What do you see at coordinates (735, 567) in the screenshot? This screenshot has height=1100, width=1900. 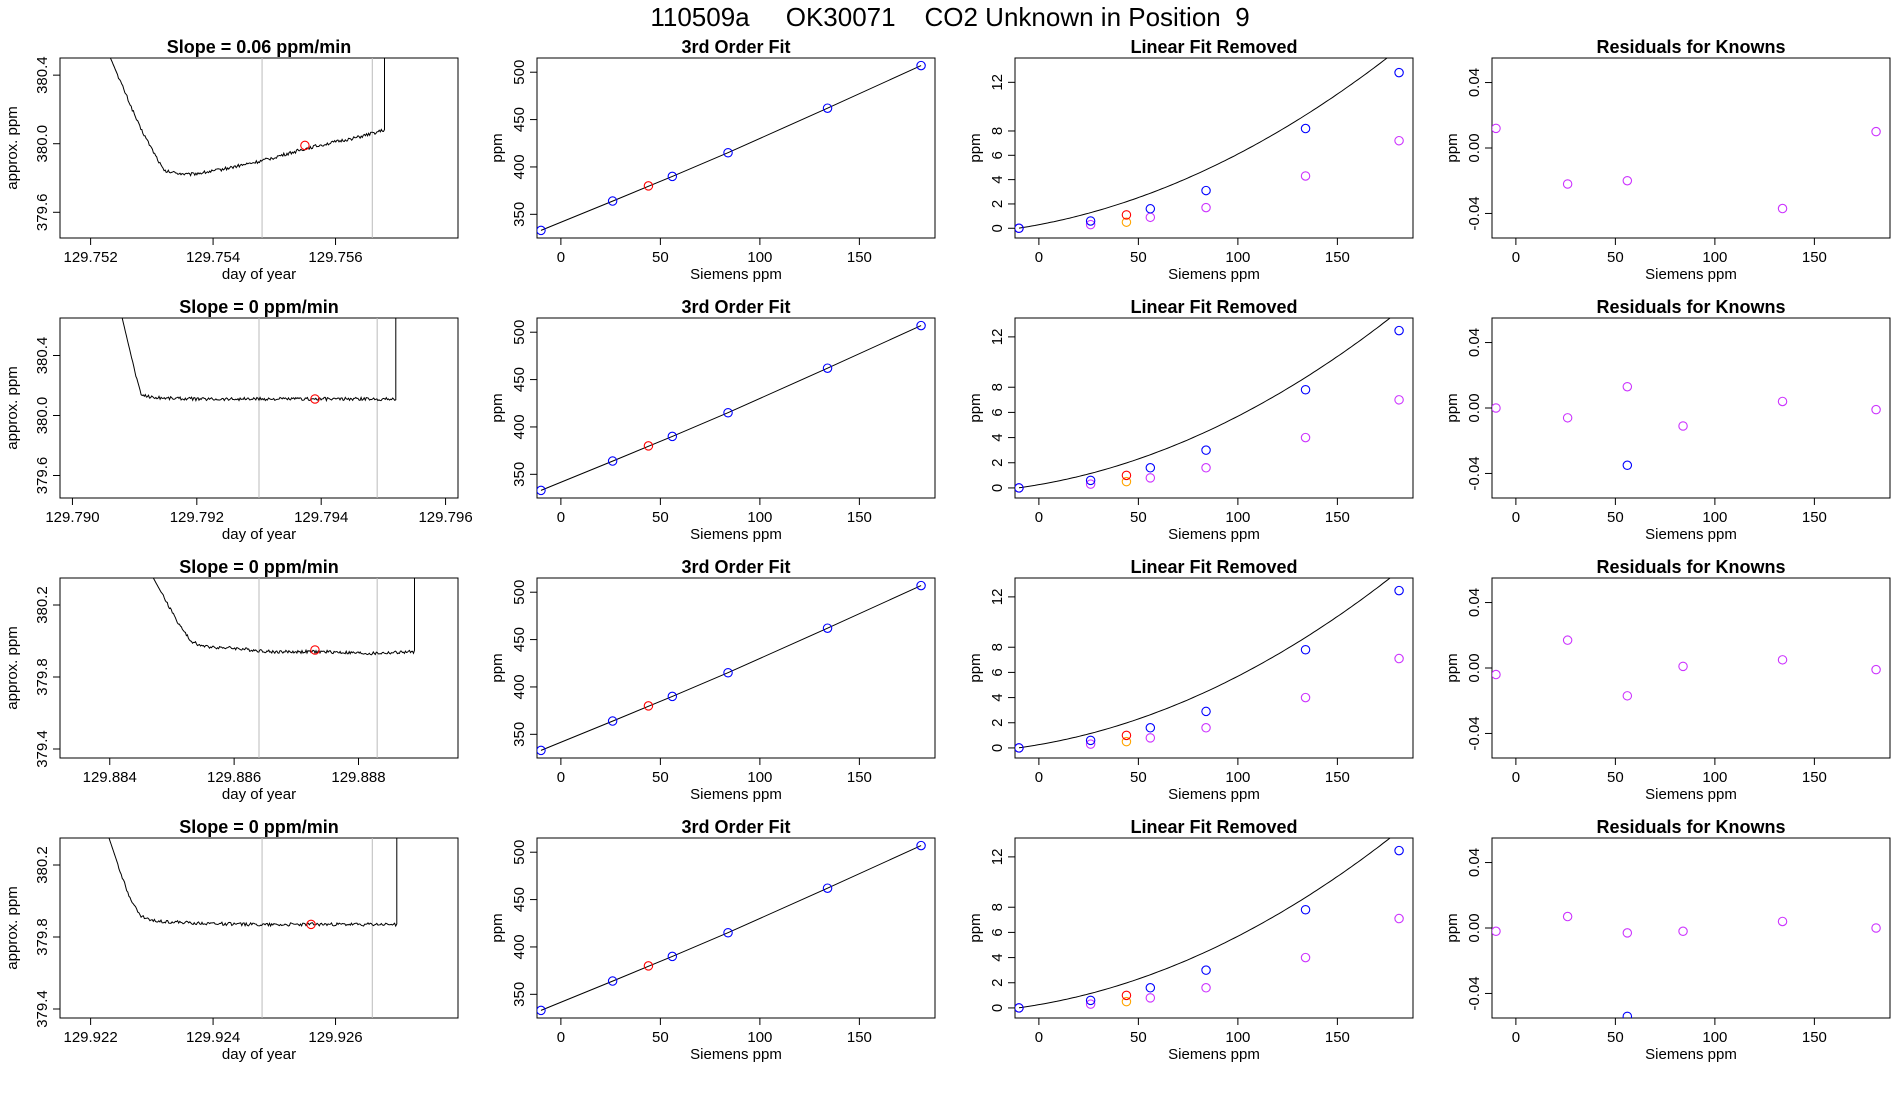 I see `panel-title: 3rd Order Fit` at bounding box center [735, 567].